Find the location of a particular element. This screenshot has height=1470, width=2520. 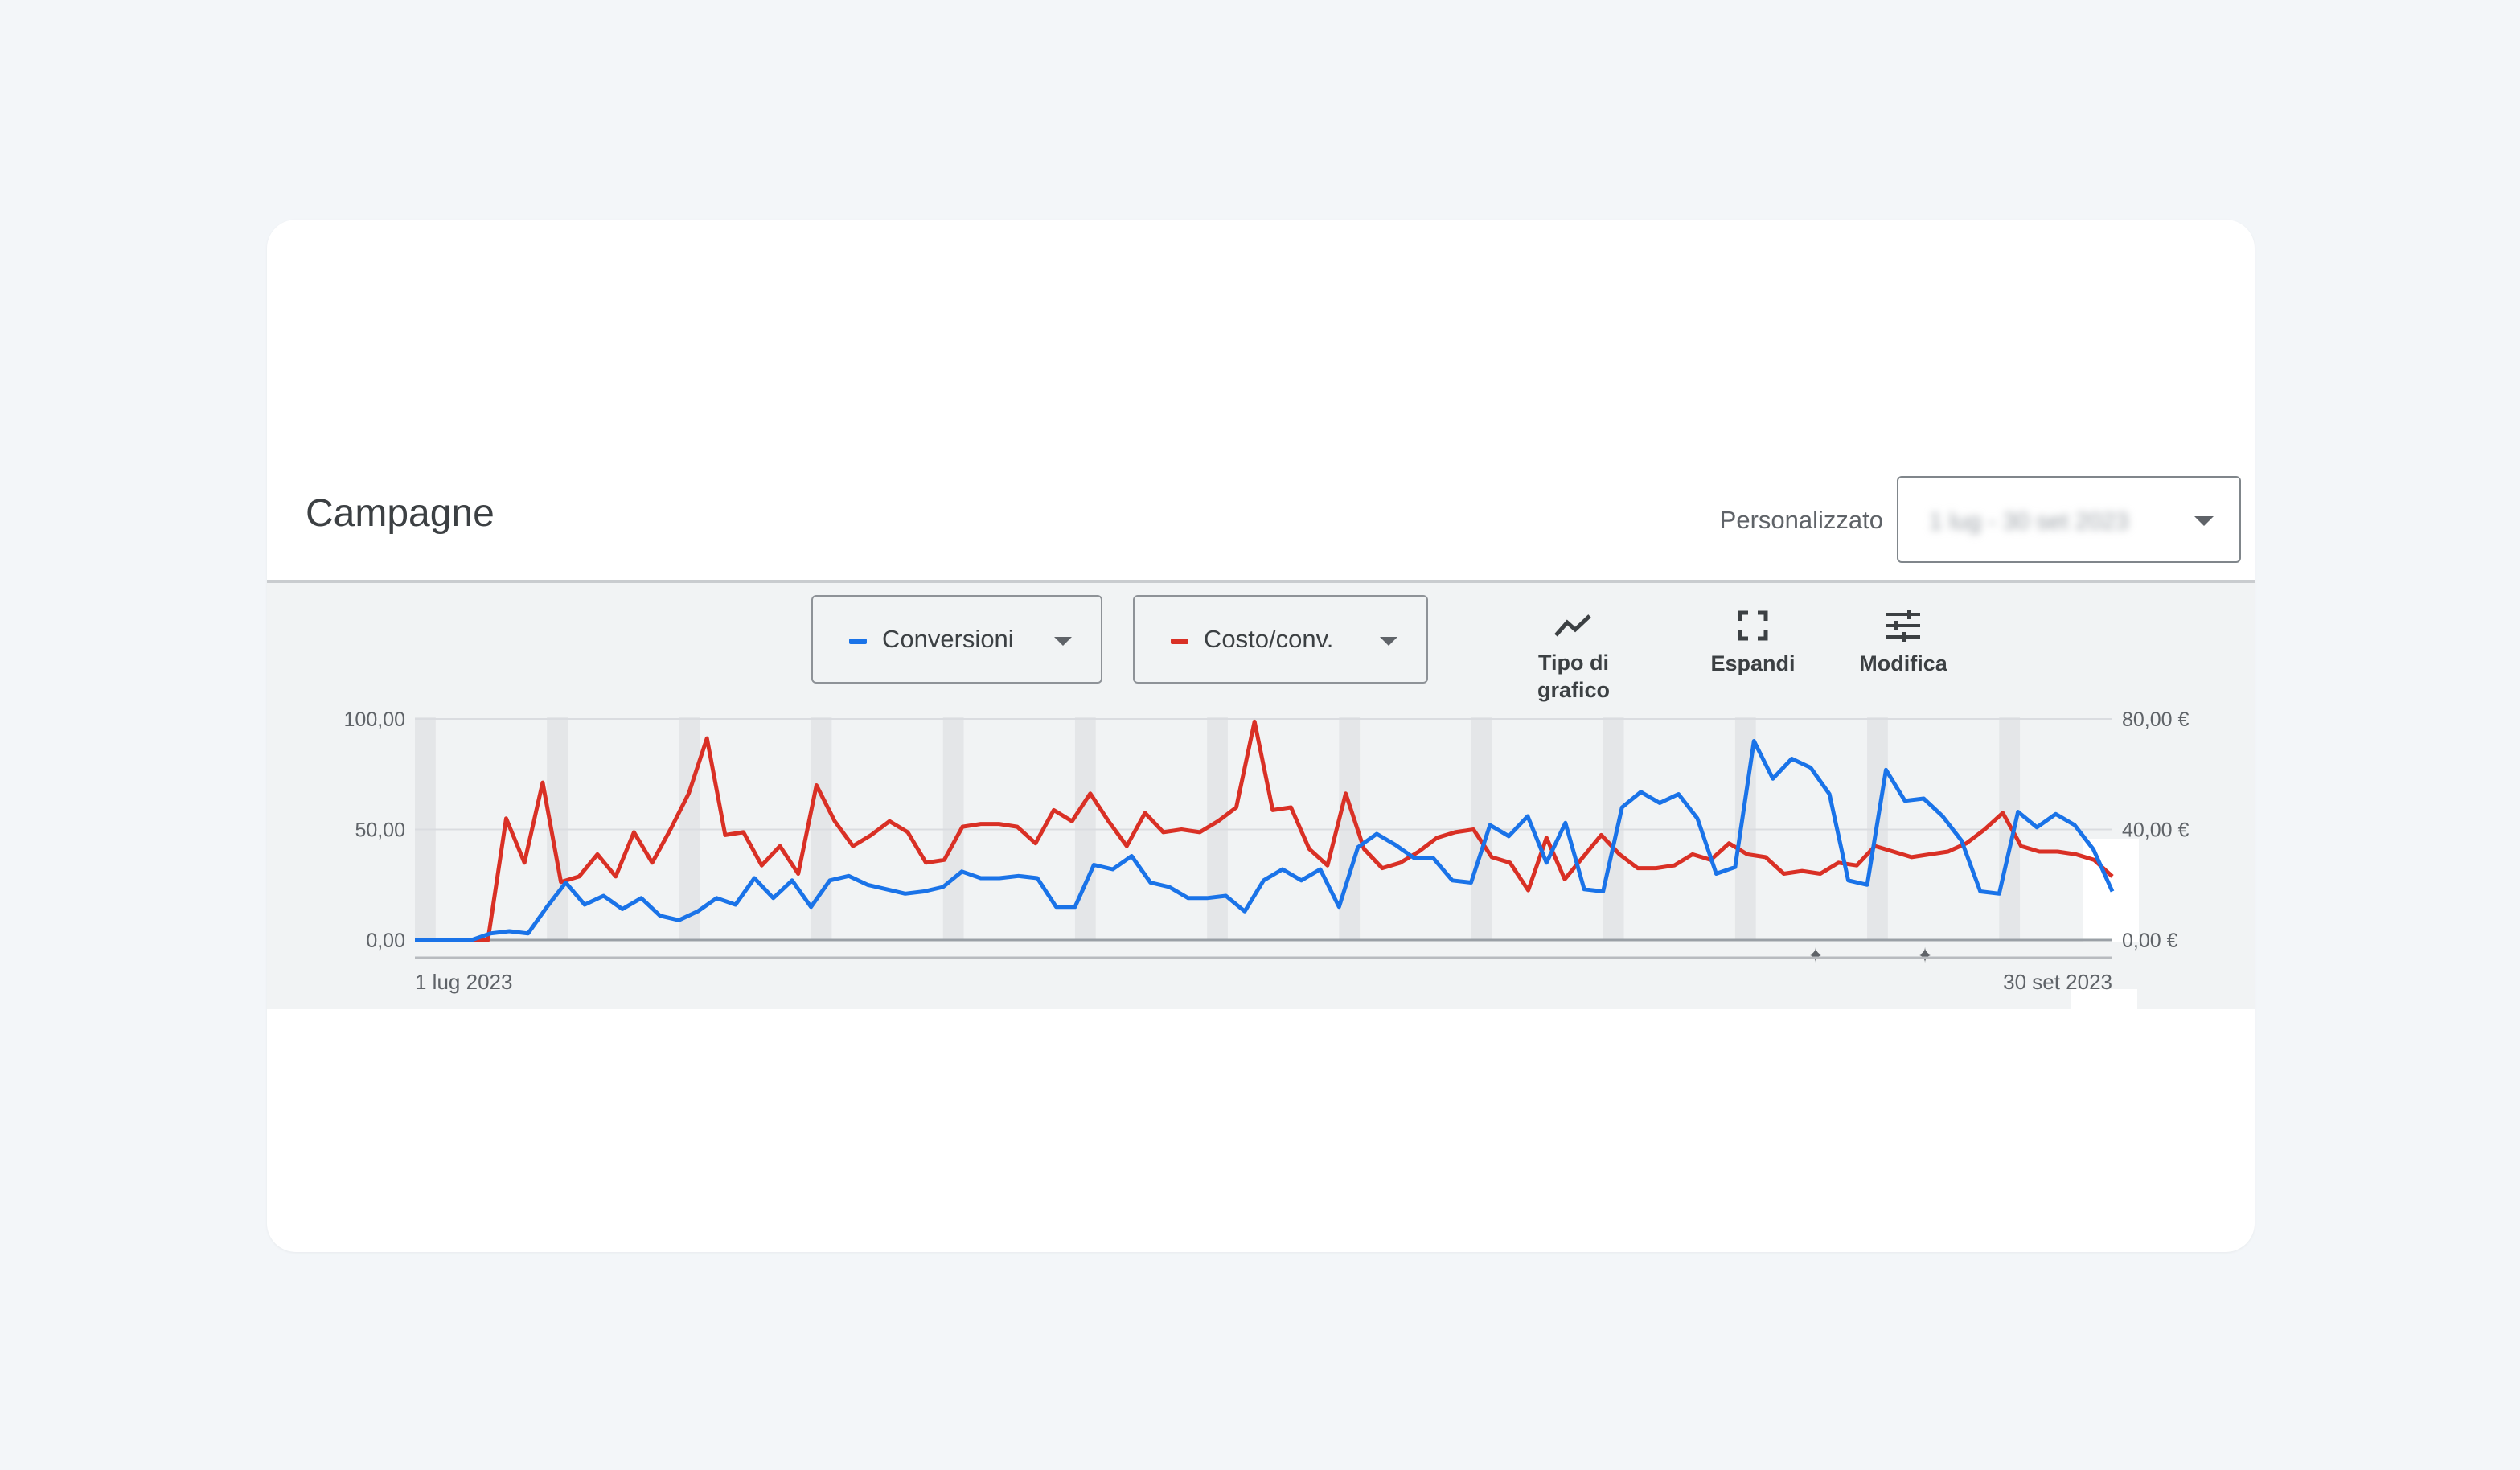

metric-1-label: Conversioni is located at coordinates (948, 639).